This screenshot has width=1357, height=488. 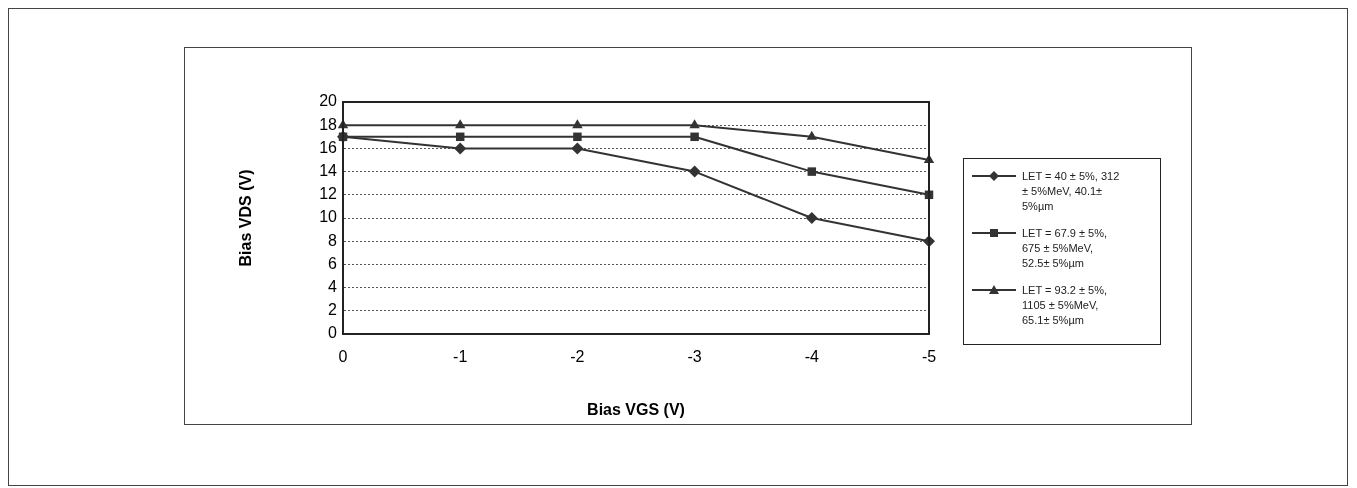 What do you see at coordinates (694, 357) in the screenshot?
I see `x-tick-label: -3` at bounding box center [694, 357].